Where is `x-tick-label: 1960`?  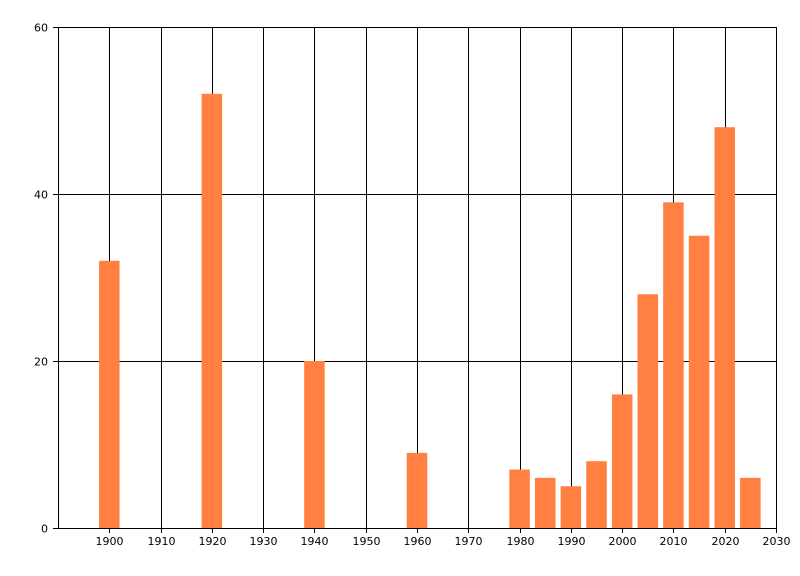
x-tick-label: 1960 is located at coordinates (418, 541).